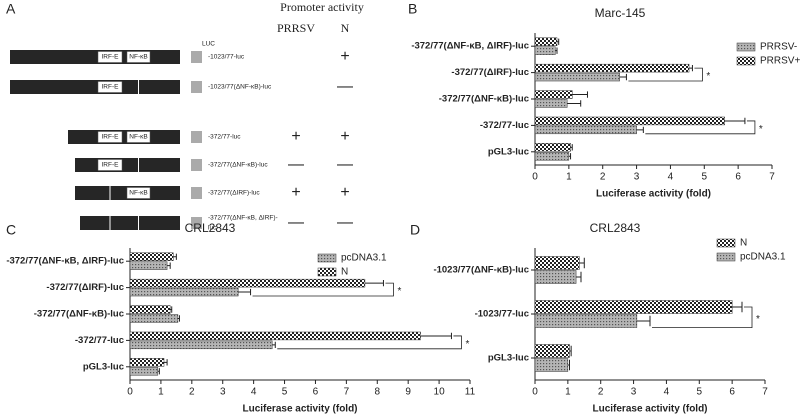 The width and height of the screenshot is (800, 414). I want to click on construct-label: -372/77(ΔIRF)-luc, so click(234, 193).